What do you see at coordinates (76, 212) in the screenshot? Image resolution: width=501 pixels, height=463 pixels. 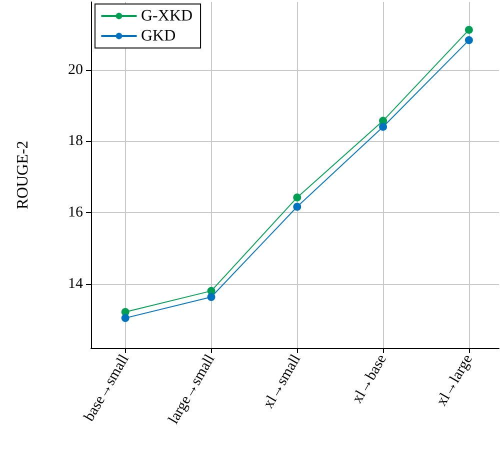 I see `y-tick-label: 16` at bounding box center [76, 212].